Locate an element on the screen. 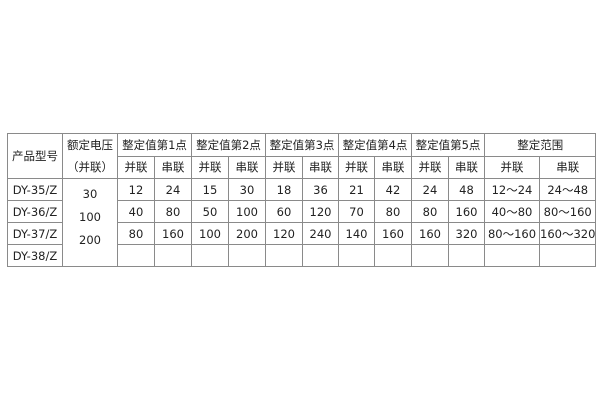  value-cell: 48 is located at coordinates (466, 189).